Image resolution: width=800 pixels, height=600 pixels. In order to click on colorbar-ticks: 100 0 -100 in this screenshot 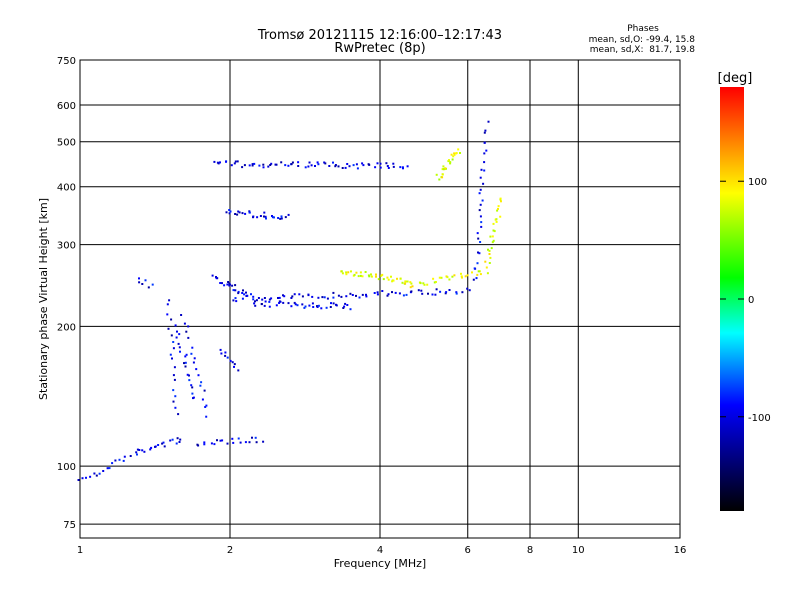, I will do `click(745, 300)`.